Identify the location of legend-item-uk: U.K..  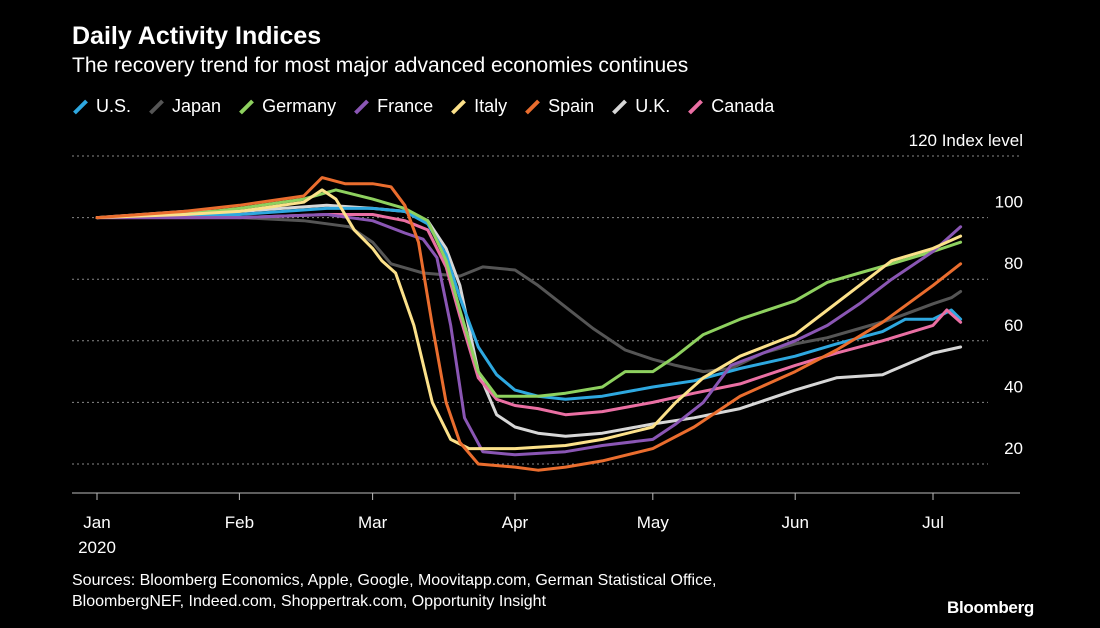
(640, 106).